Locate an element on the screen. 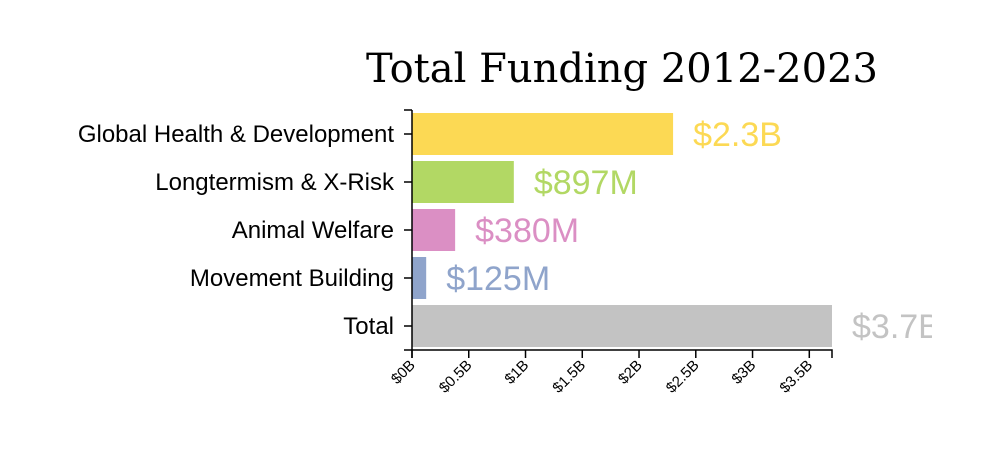  x-tick-label-2: $1B is located at coordinates (516, 372).